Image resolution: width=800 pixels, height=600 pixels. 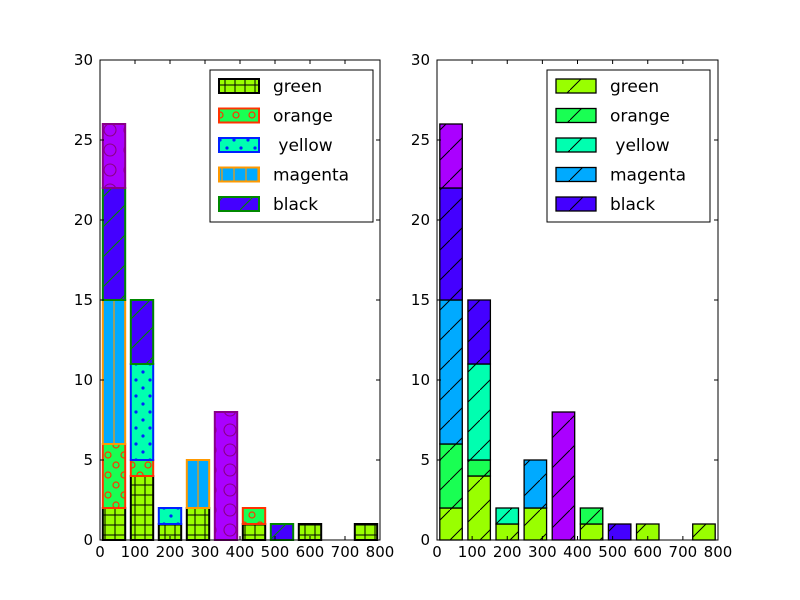 I want to click on y-tick-label: 30, so click(x=420, y=60).